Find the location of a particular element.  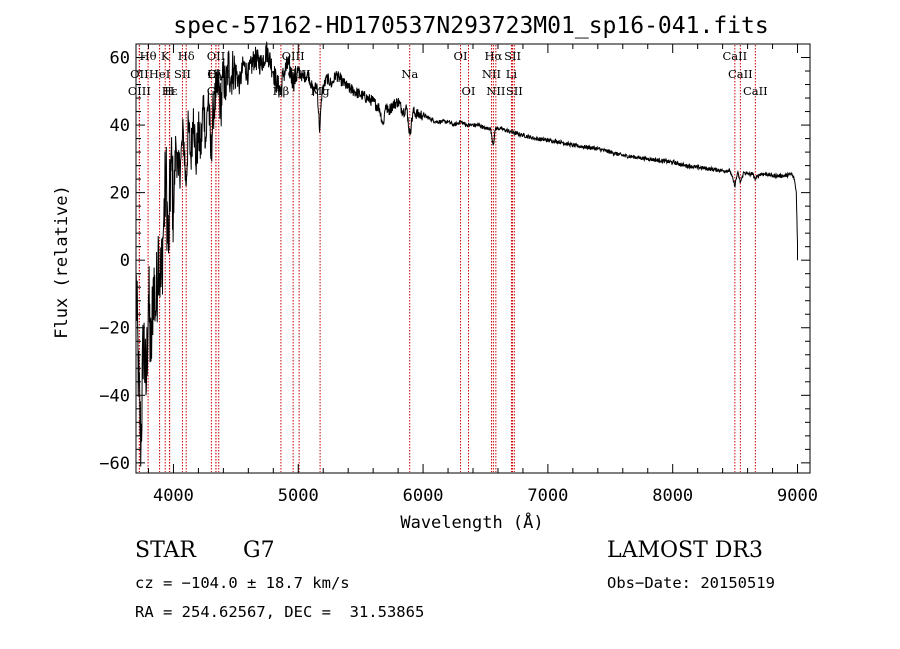

y-tick-label: −60 is located at coordinates (114, 464).